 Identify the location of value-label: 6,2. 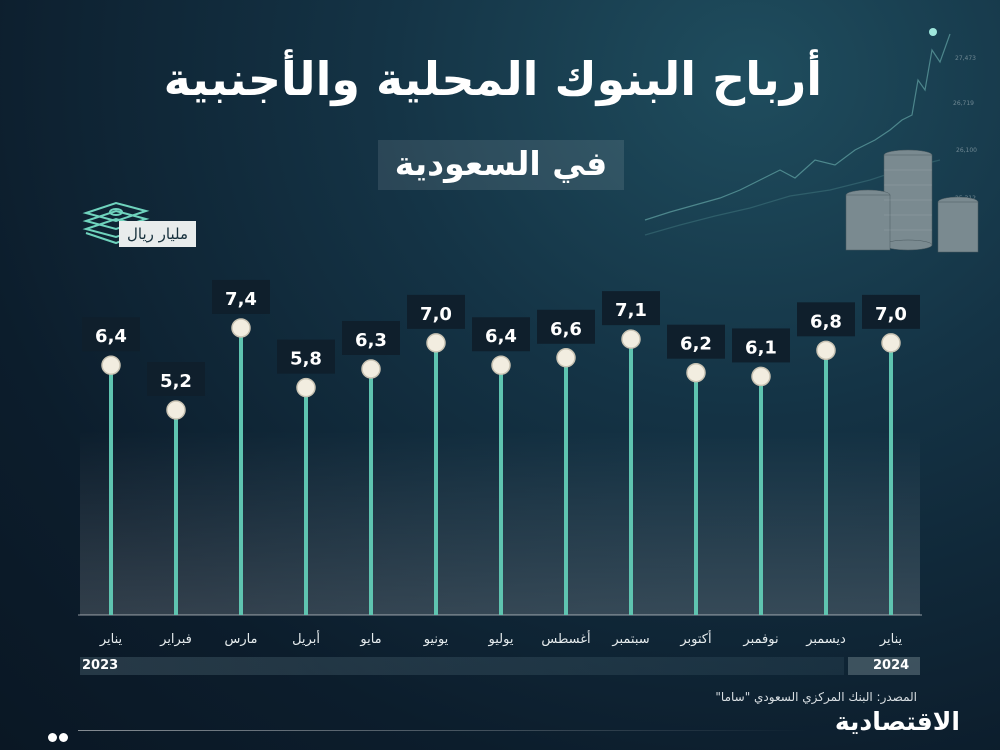
(696, 344).